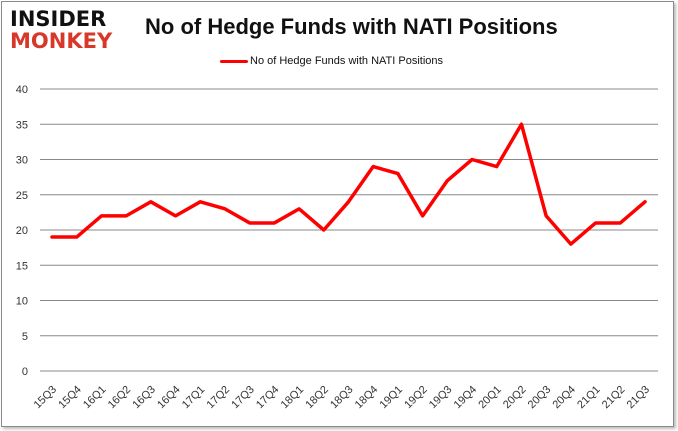 This screenshot has width=678, height=431. Describe the element at coordinates (589, 398) in the screenshot. I see `x-tick-label: 21Q1` at that location.